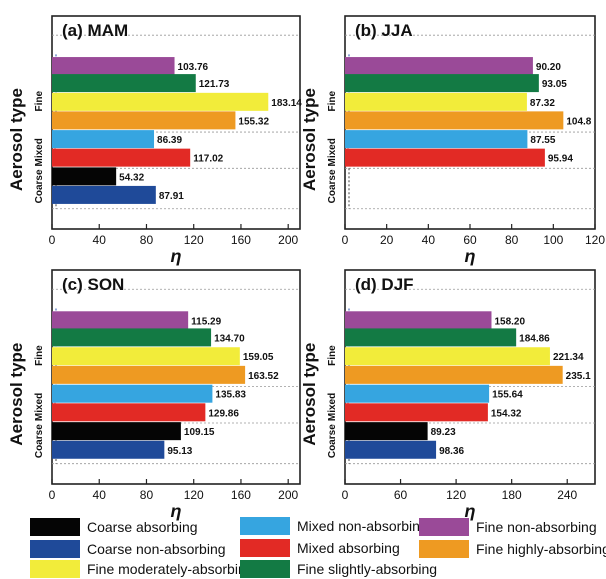  I want to click on data-label: 103.76, so click(193, 67).